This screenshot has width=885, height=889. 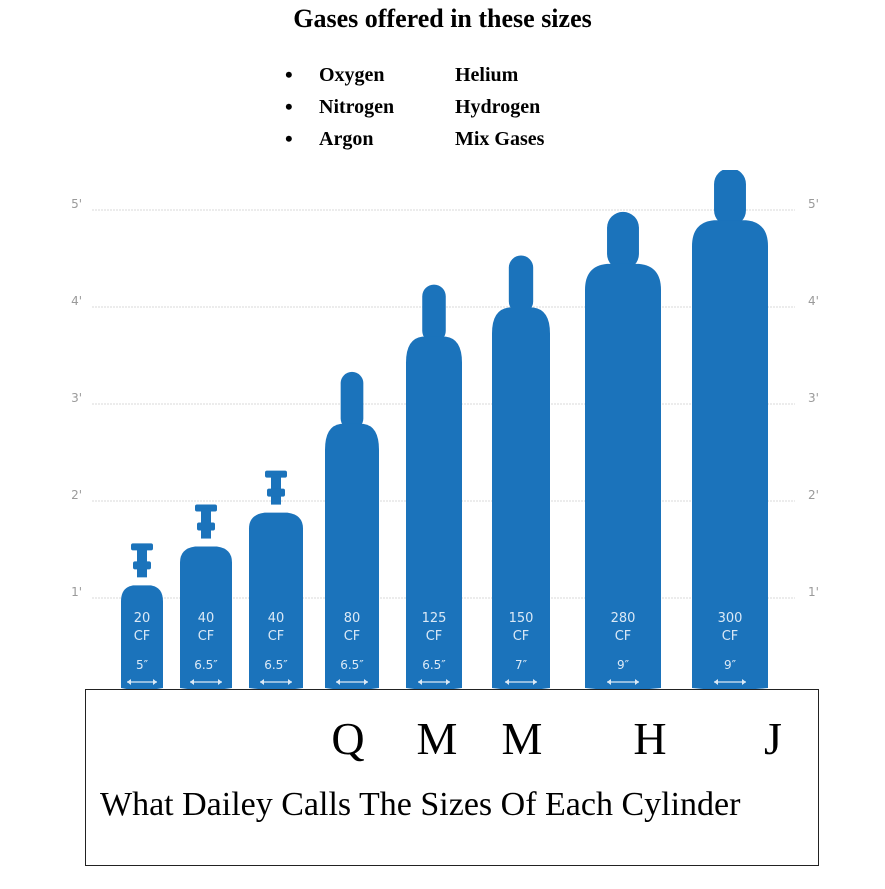 I want to click on chart-title: Gases offered in these sizes, so click(x=442, y=18).